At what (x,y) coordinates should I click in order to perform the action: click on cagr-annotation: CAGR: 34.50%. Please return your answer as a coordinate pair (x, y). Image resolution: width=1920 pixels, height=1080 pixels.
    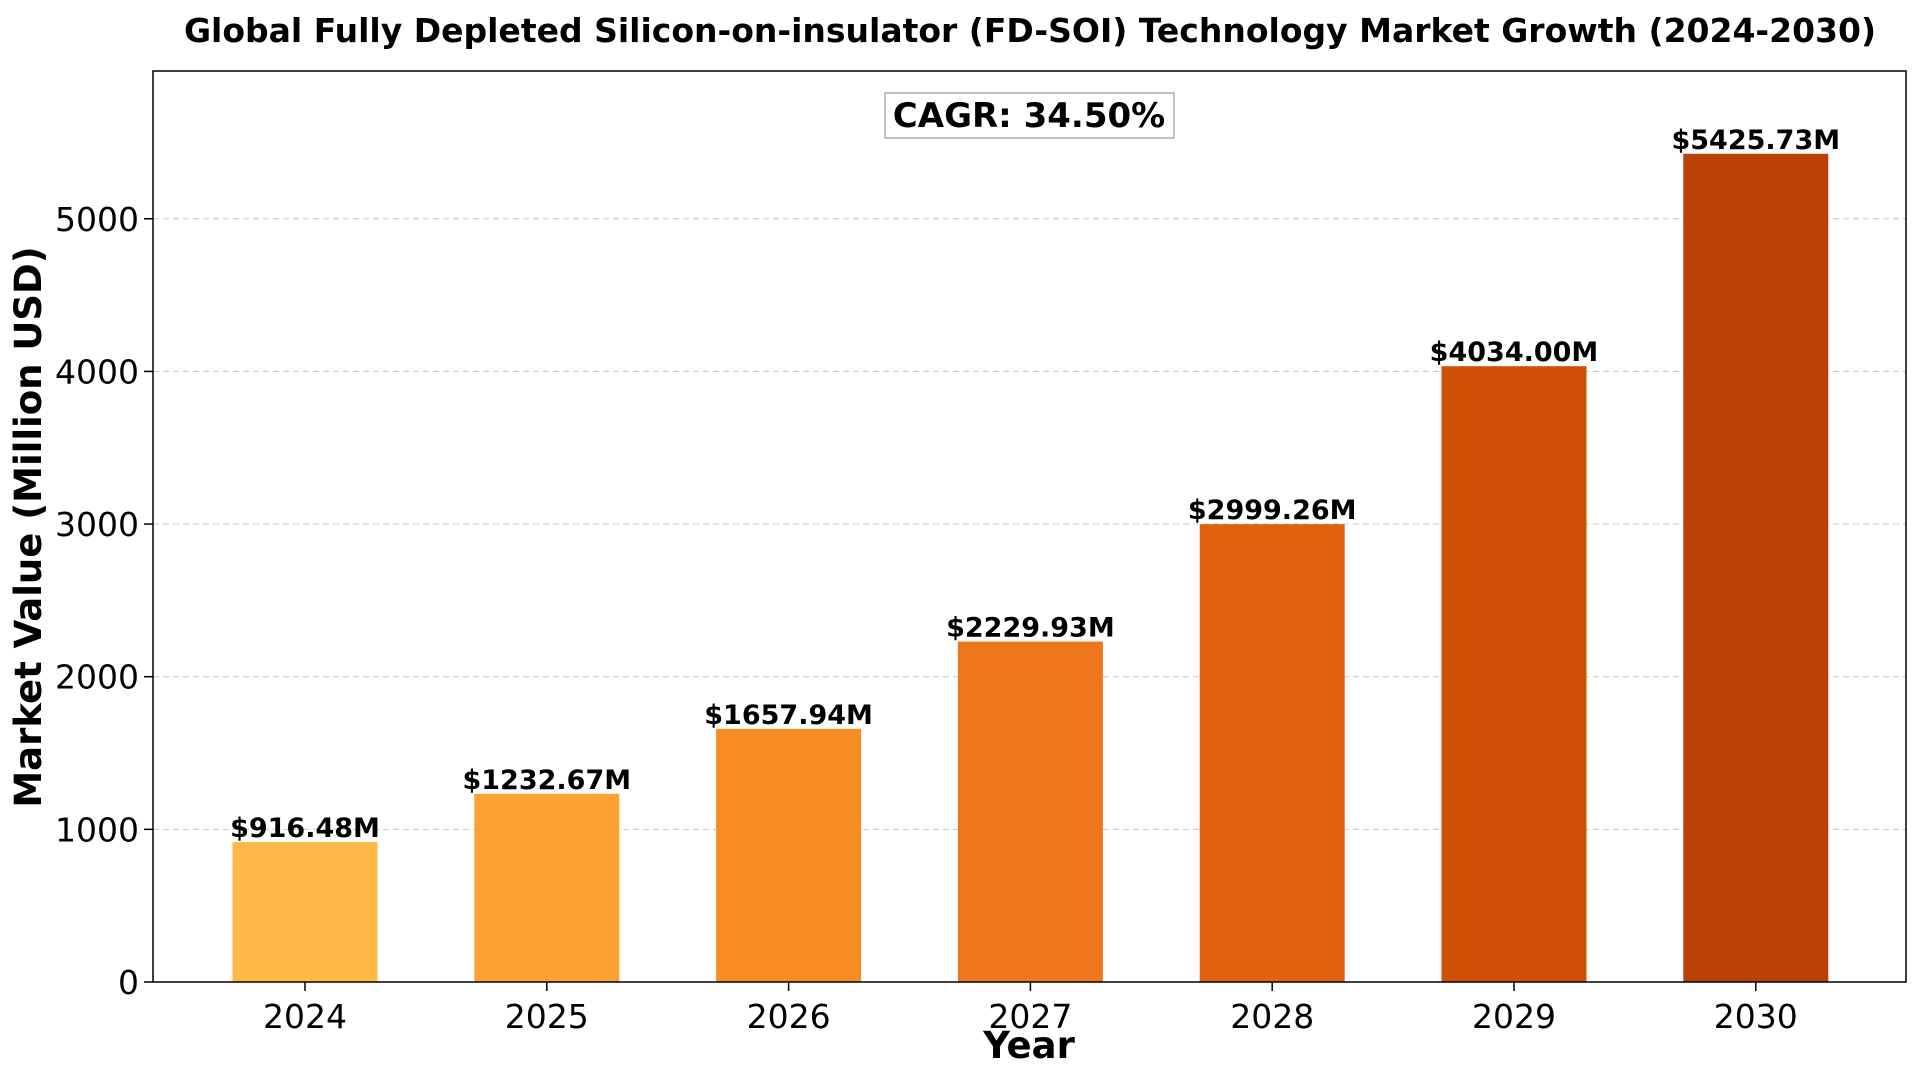
    Looking at the image, I should click on (1029, 115).